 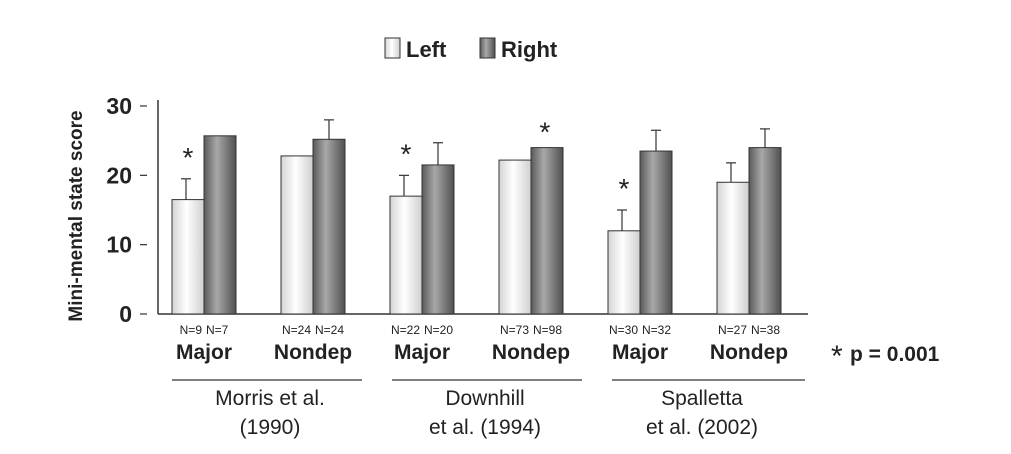 I want to click on n-label-right: N=32, so click(x=656, y=330).